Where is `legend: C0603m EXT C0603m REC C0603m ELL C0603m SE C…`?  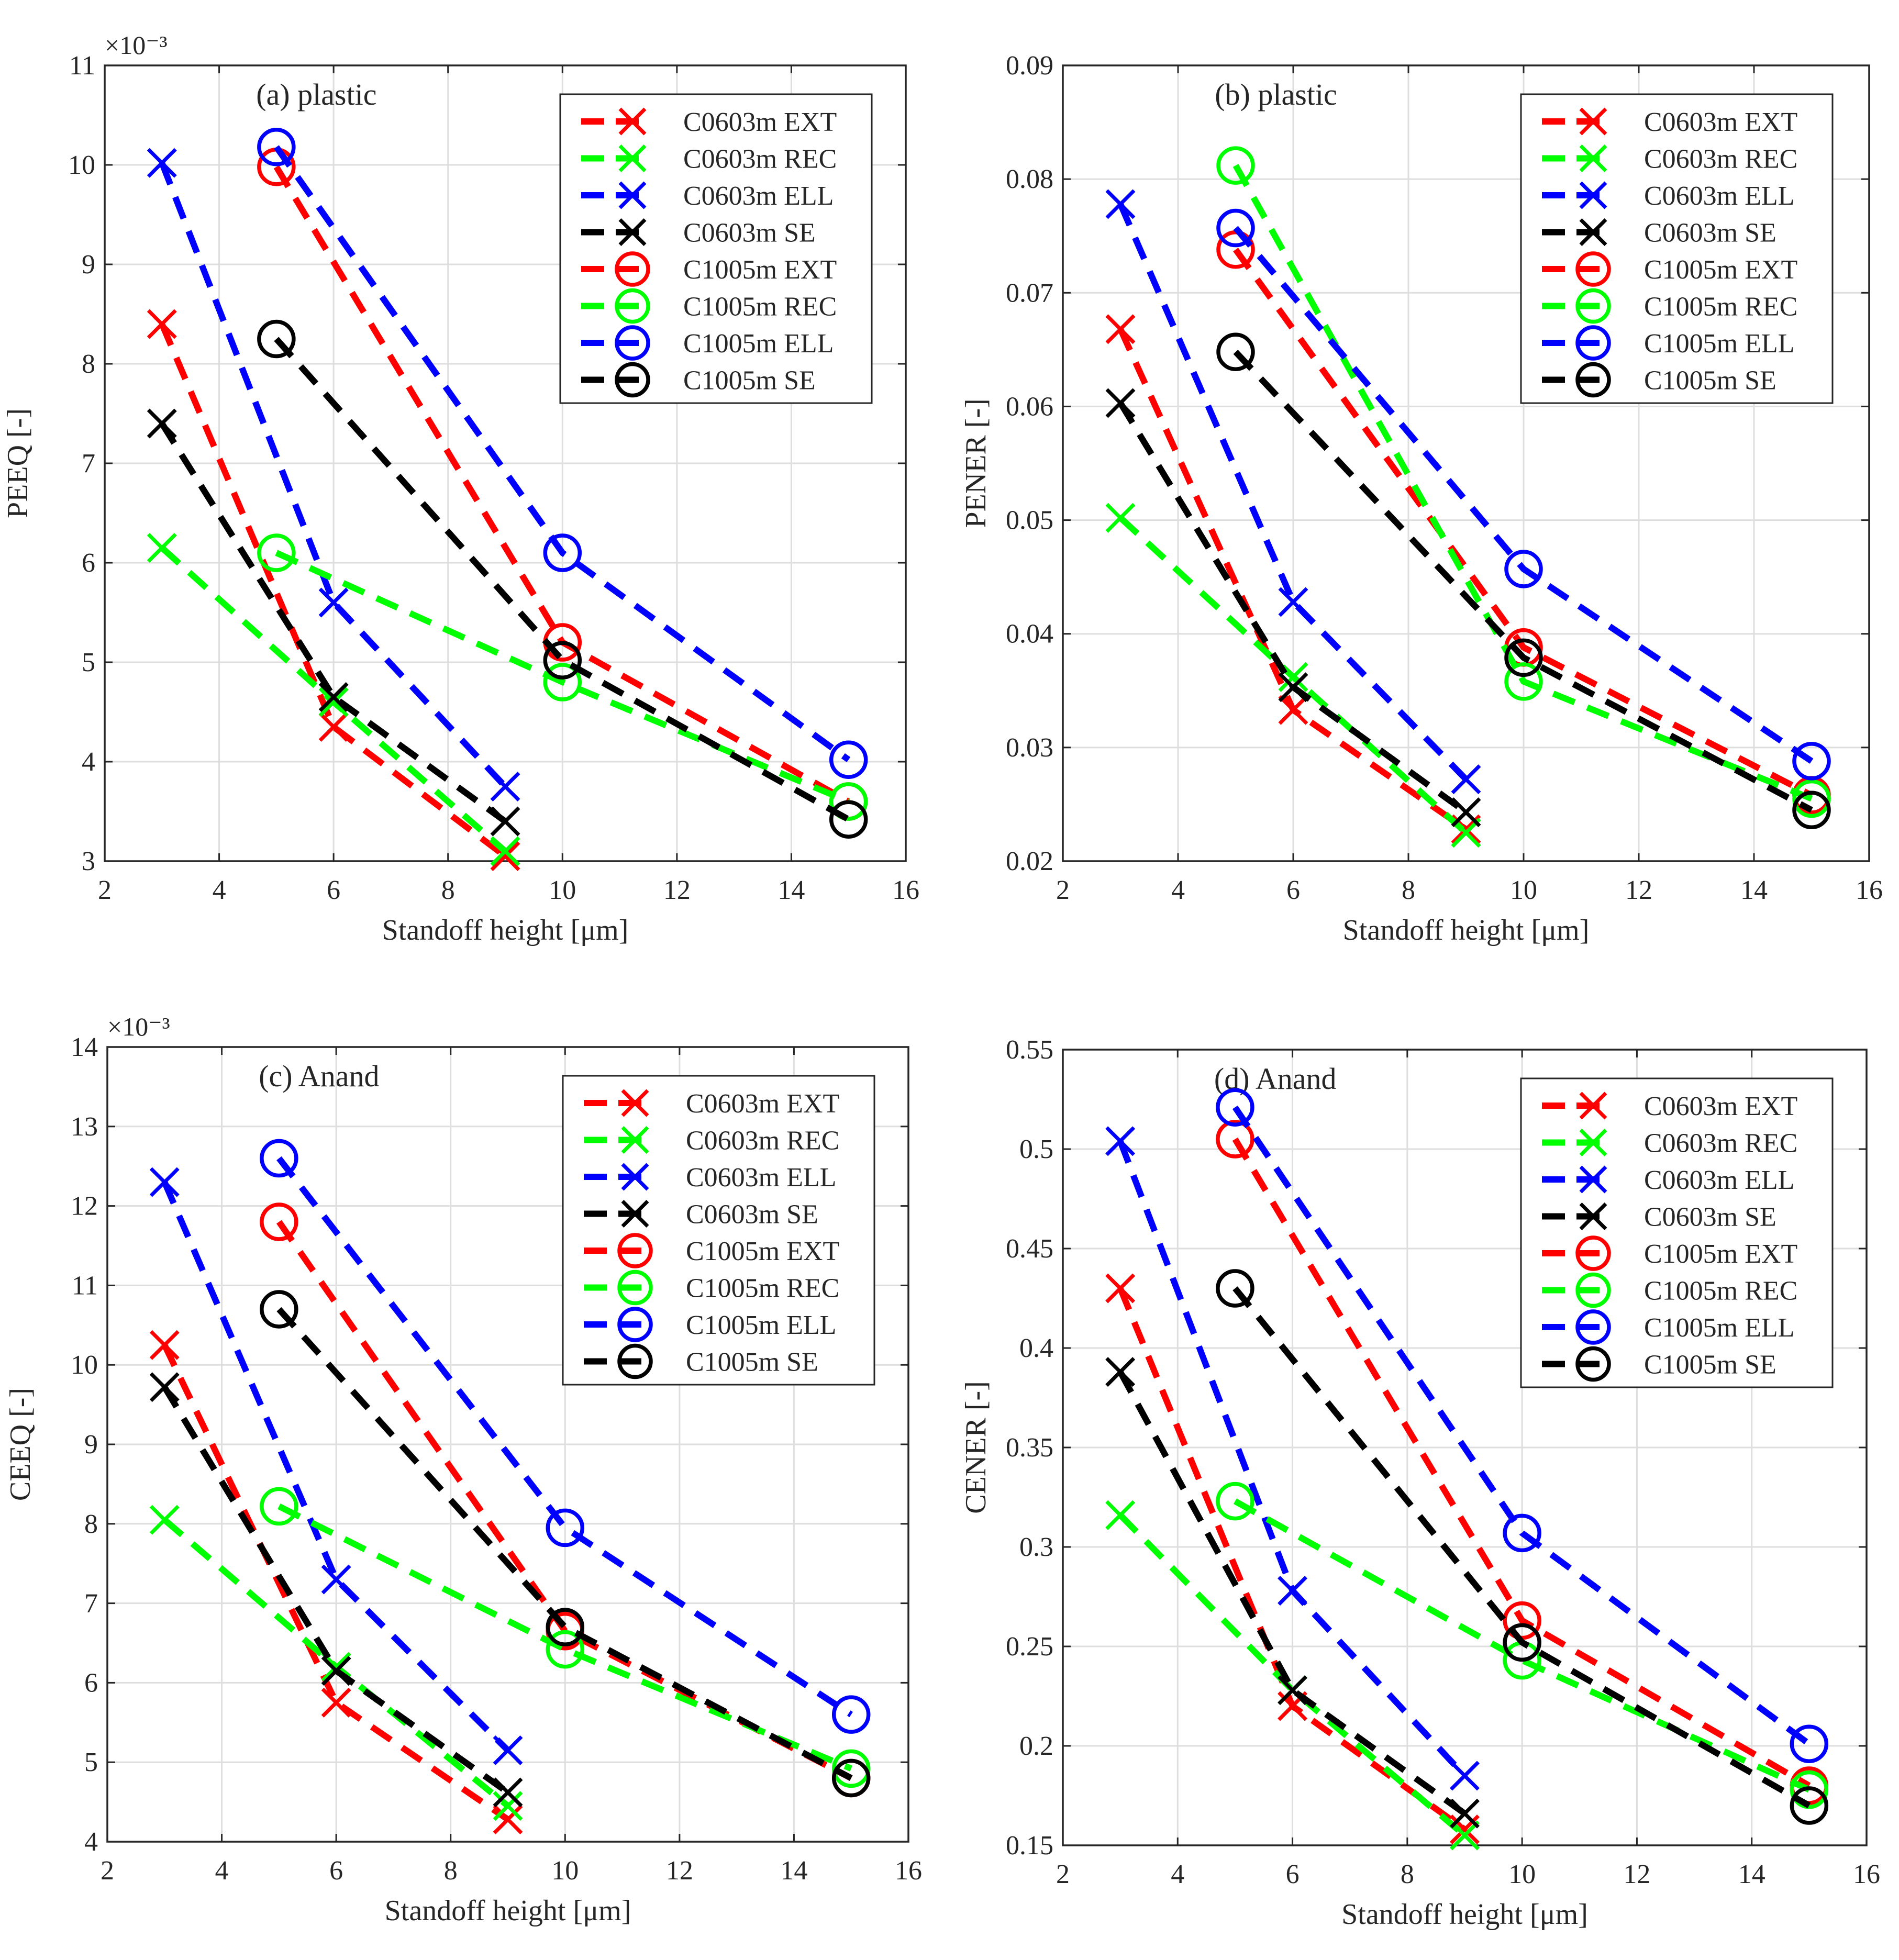 legend: C0603m EXT C0603m REC C0603m ELL C0603m SE C… is located at coordinates (1677, 1232).